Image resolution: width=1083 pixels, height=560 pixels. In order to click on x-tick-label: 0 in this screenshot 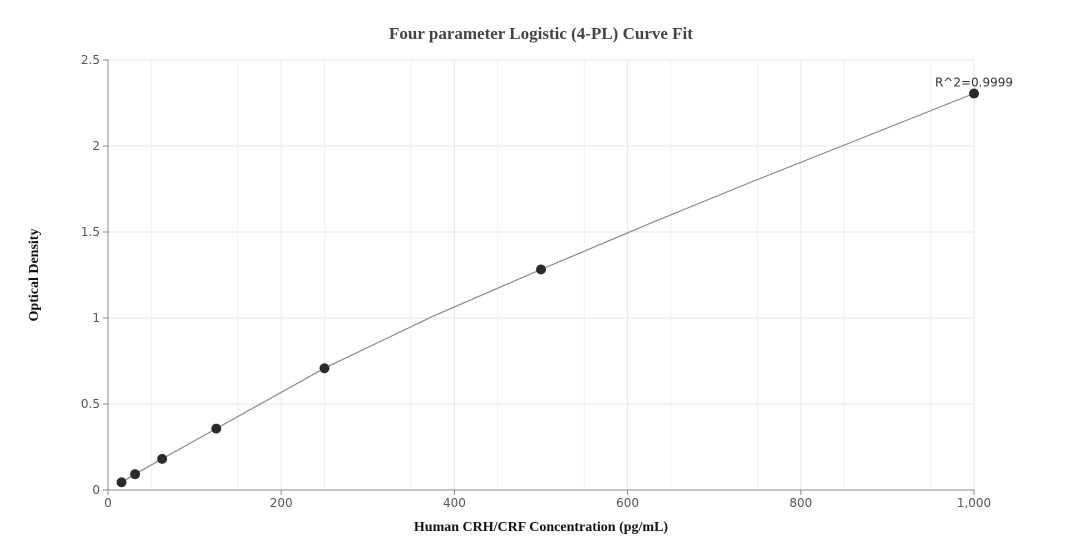, I will do `click(108, 503)`.